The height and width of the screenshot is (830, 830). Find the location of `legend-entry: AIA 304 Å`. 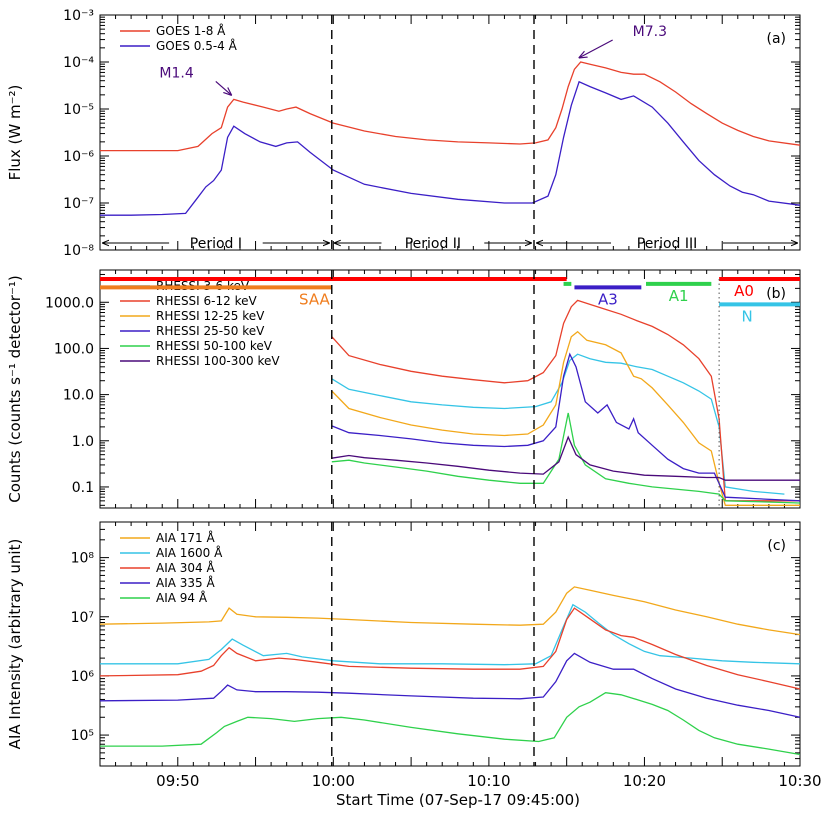

legend-entry: AIA 304 Å is located at coordinates (185, 567).